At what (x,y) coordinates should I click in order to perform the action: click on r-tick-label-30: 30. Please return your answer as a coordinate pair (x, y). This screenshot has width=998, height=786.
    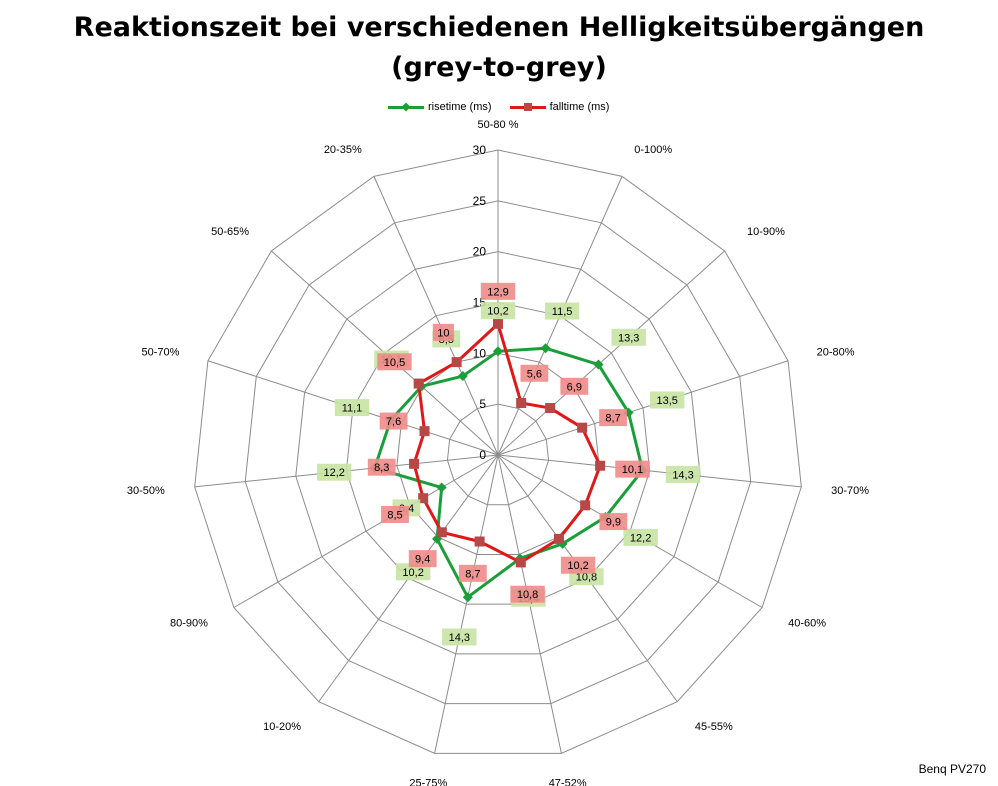
    Looking at the image, I should click on (480, 150).